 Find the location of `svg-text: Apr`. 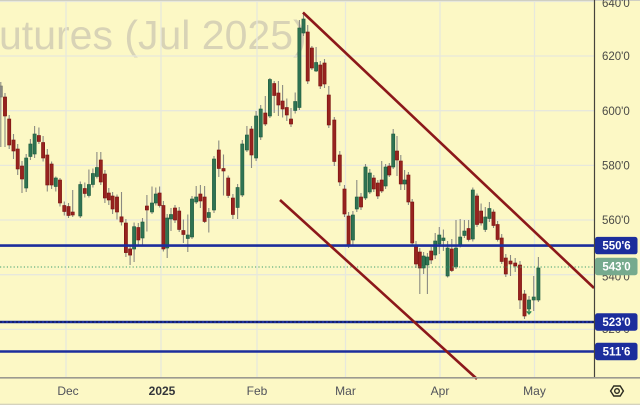

svg-text: Apr is located at coordinates (440, 391).